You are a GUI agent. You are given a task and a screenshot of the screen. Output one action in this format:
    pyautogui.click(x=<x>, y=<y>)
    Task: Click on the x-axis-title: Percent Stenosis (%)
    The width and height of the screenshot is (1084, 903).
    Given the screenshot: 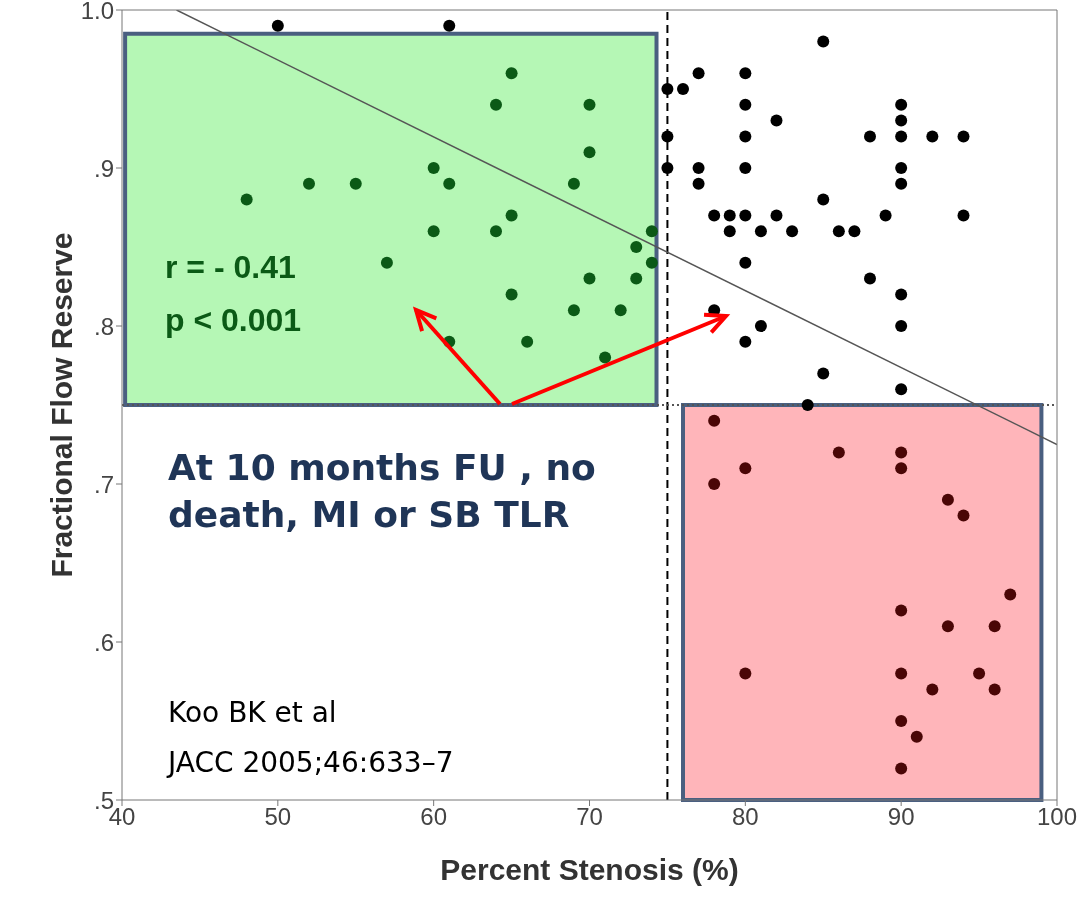 What is the action you would take?
    pyautogui.click(x=589, y=869)
    